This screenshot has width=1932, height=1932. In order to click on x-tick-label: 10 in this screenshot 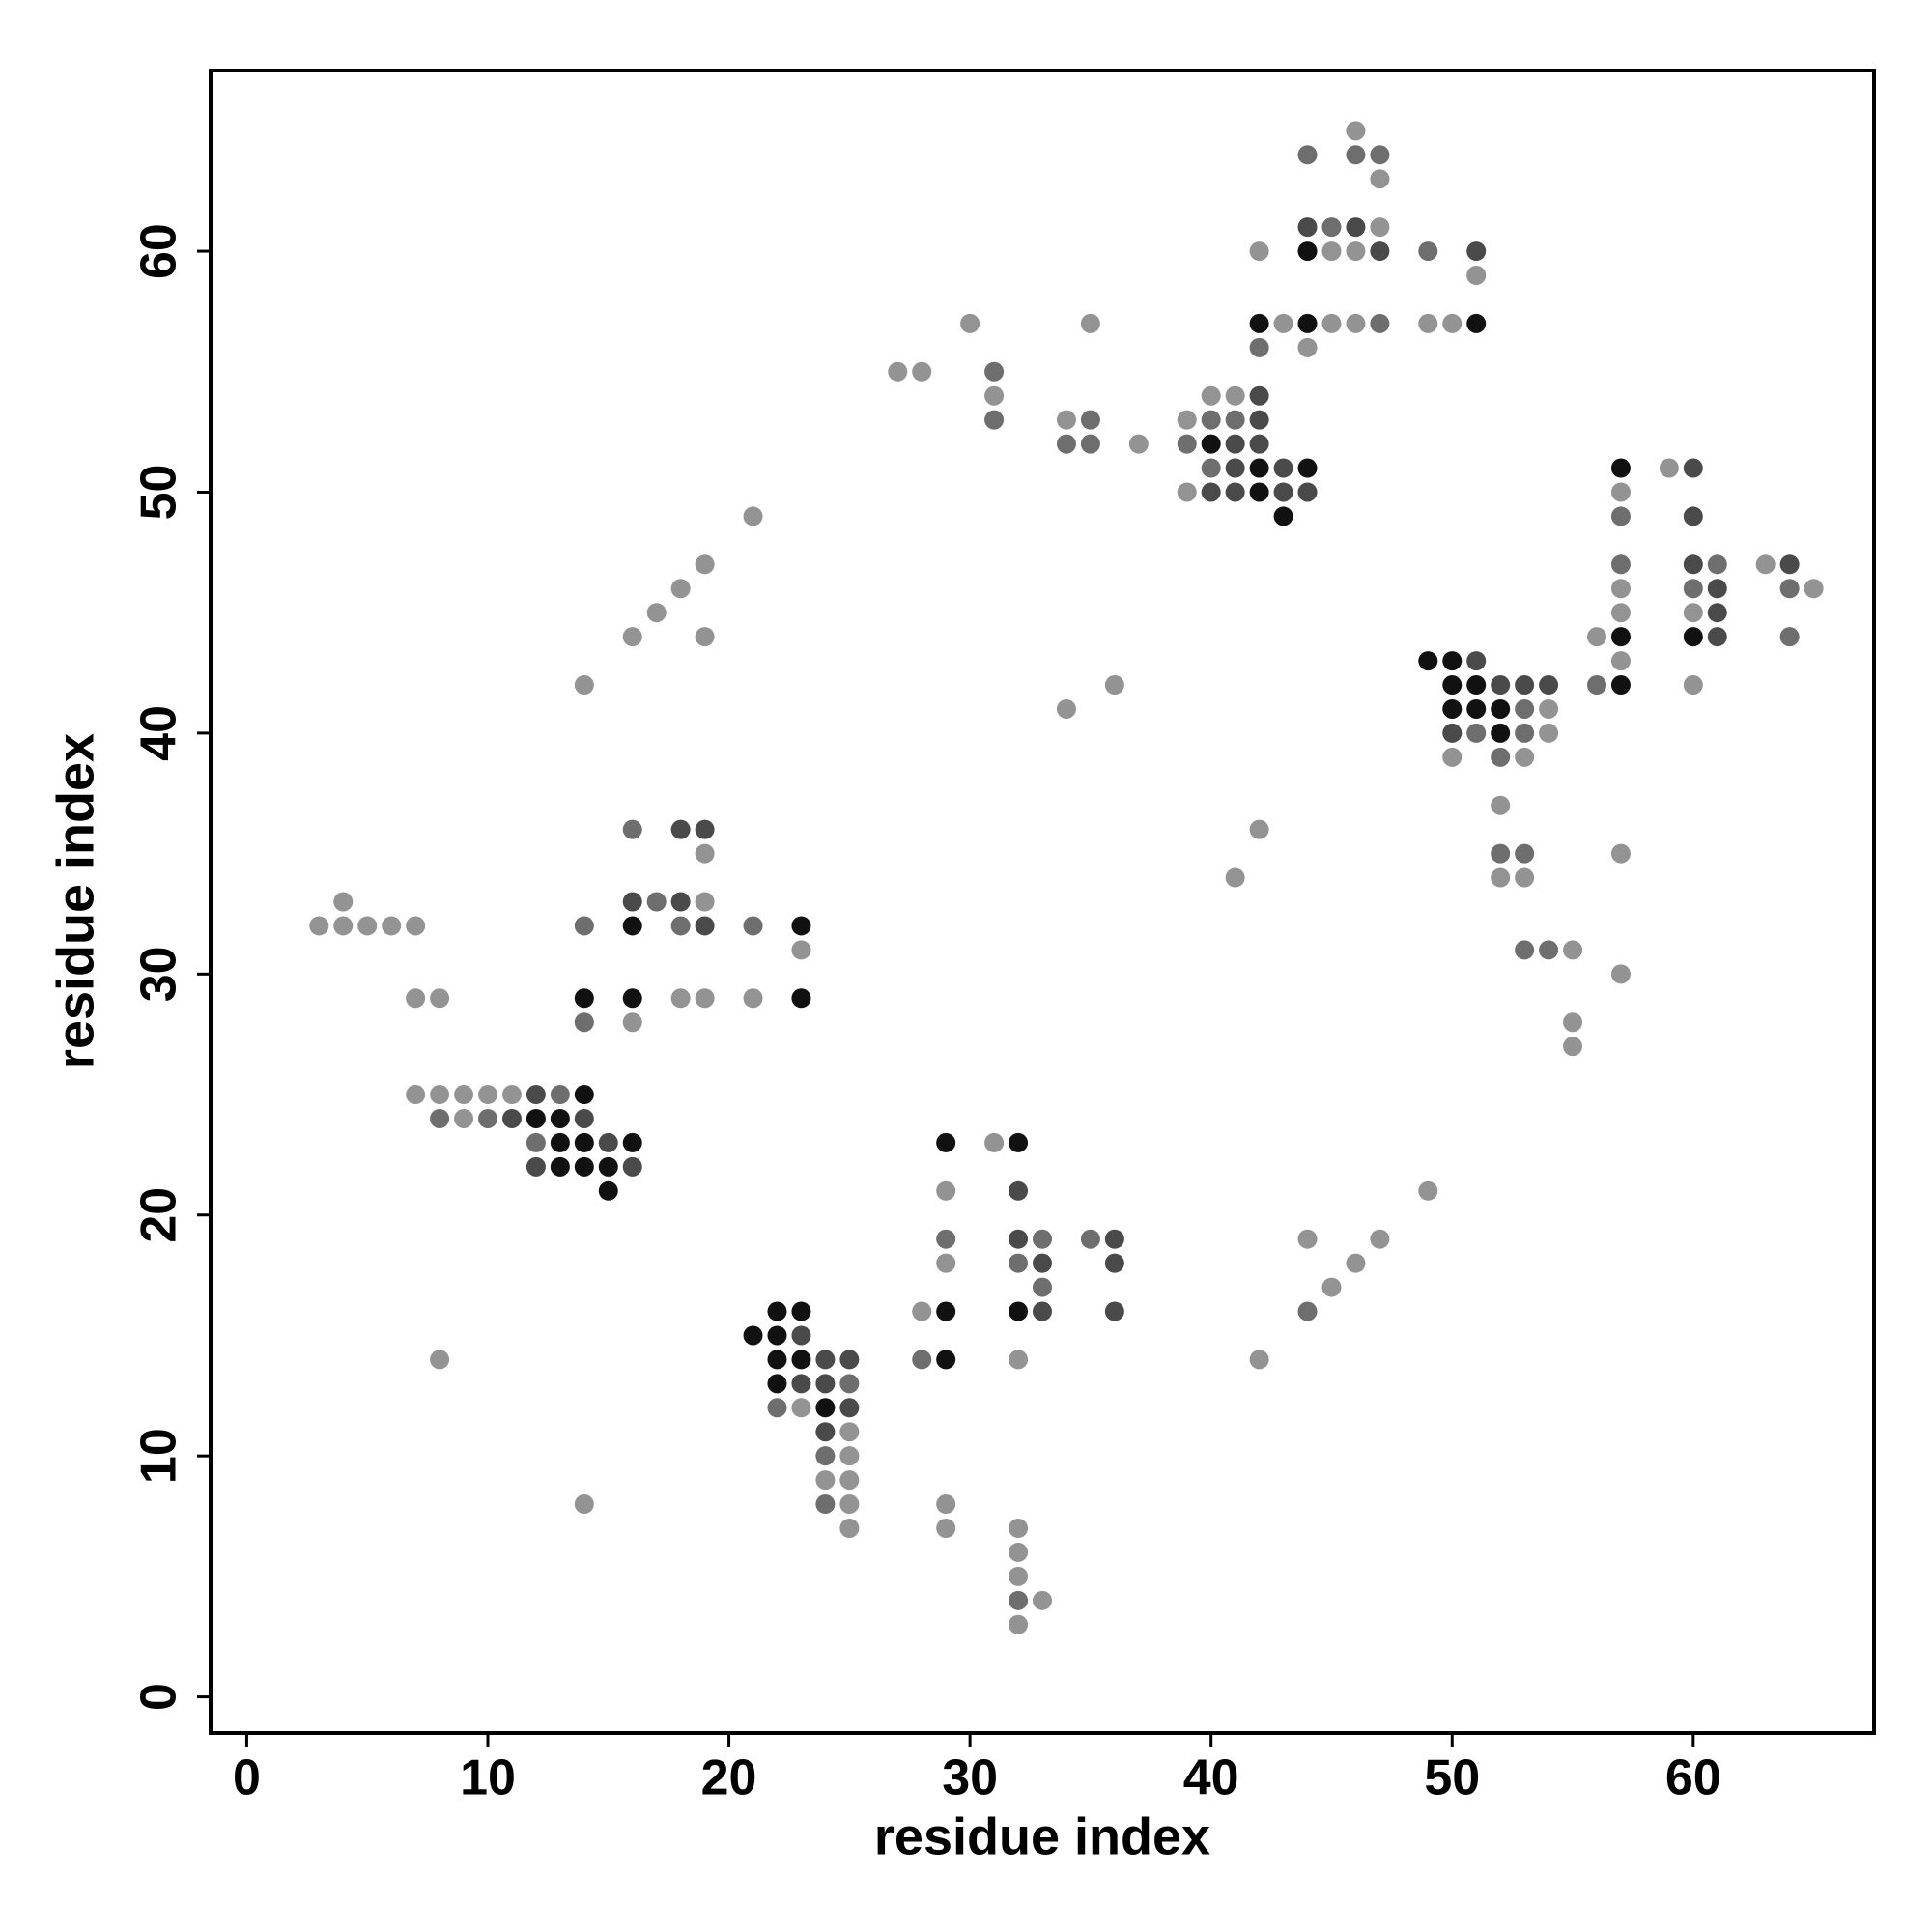, I will do `click(488, 1778)`.